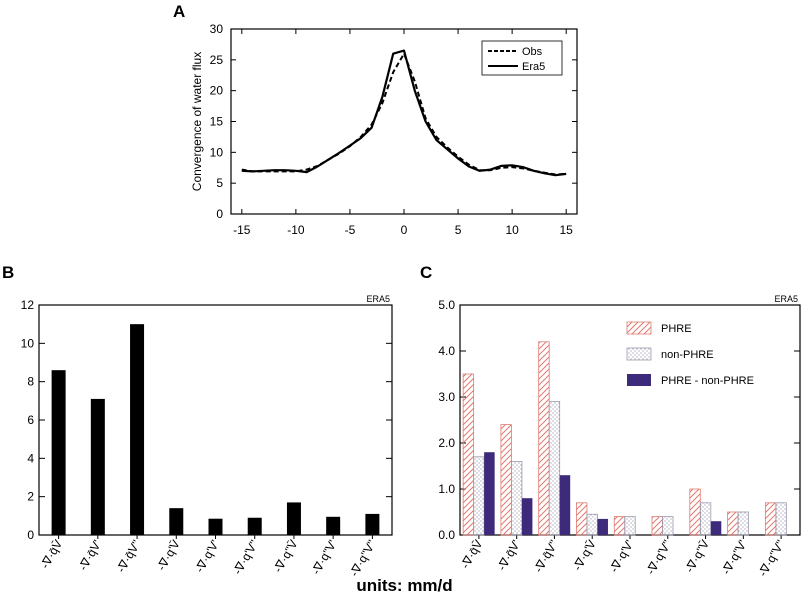  What do you see at coordinates (404, 585) in the screenshot?
I see `units-label: units: mm/d` at bounding box center [404, 585].